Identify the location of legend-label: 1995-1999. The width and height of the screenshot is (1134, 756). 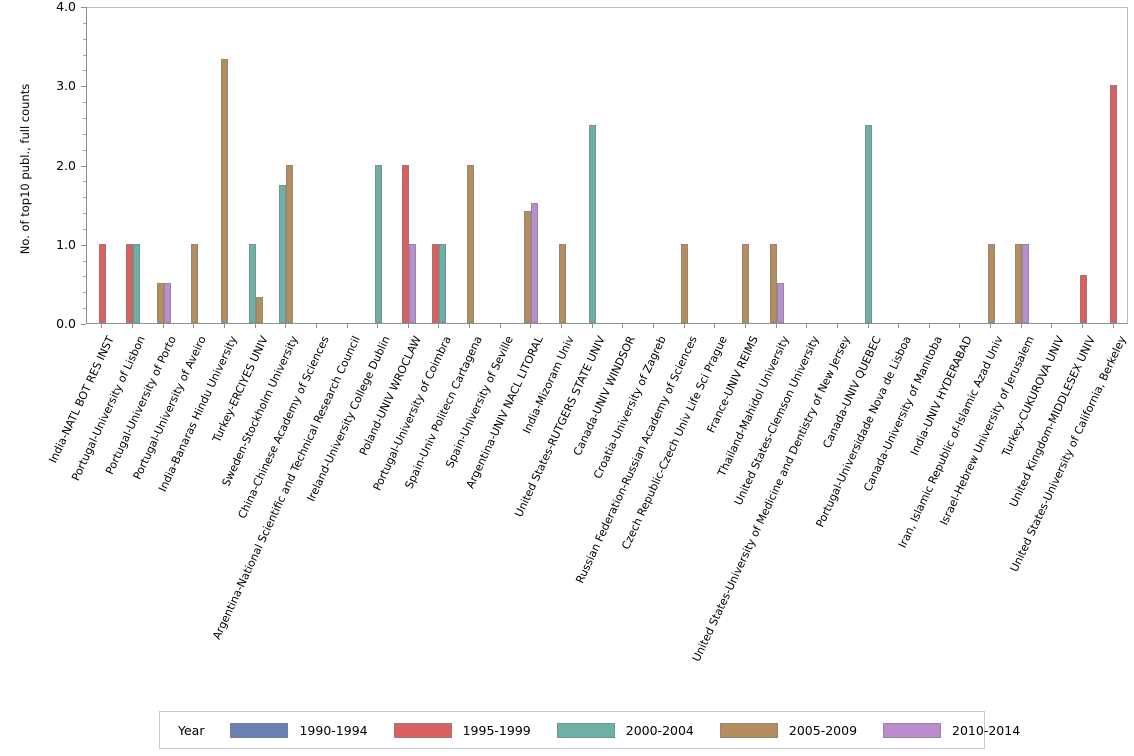
(496, 730).